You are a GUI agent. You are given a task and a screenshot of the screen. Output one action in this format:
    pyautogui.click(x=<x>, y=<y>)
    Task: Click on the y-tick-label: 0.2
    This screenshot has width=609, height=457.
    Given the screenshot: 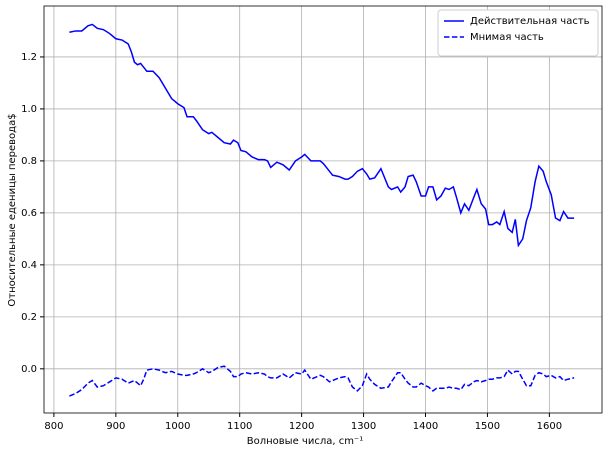 What is the action you would take?
    pyautogui.click(x=29, y=317)
    